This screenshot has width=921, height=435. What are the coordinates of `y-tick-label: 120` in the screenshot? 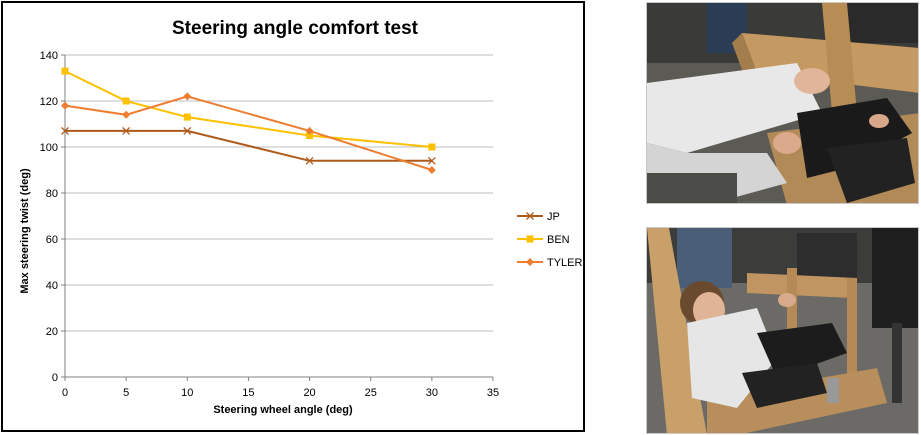 It's located at (49, 102).